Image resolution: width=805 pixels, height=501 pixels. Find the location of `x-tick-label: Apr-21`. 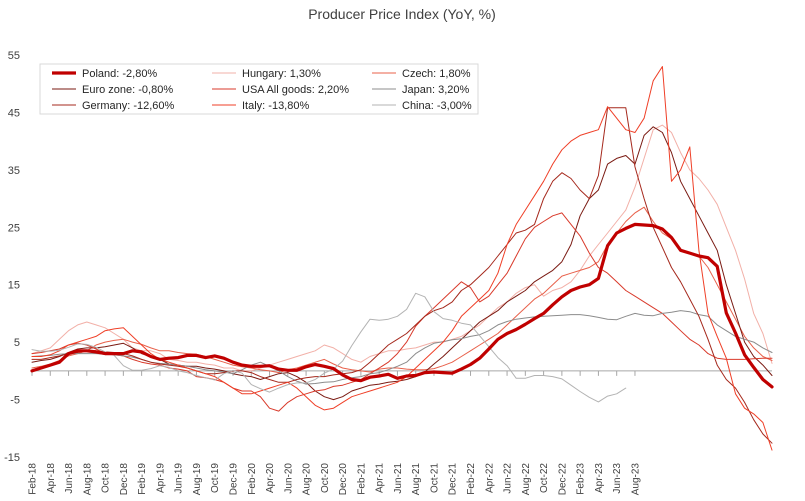

x-tick-label: Apr-21 is located at coordinates (380, 478).